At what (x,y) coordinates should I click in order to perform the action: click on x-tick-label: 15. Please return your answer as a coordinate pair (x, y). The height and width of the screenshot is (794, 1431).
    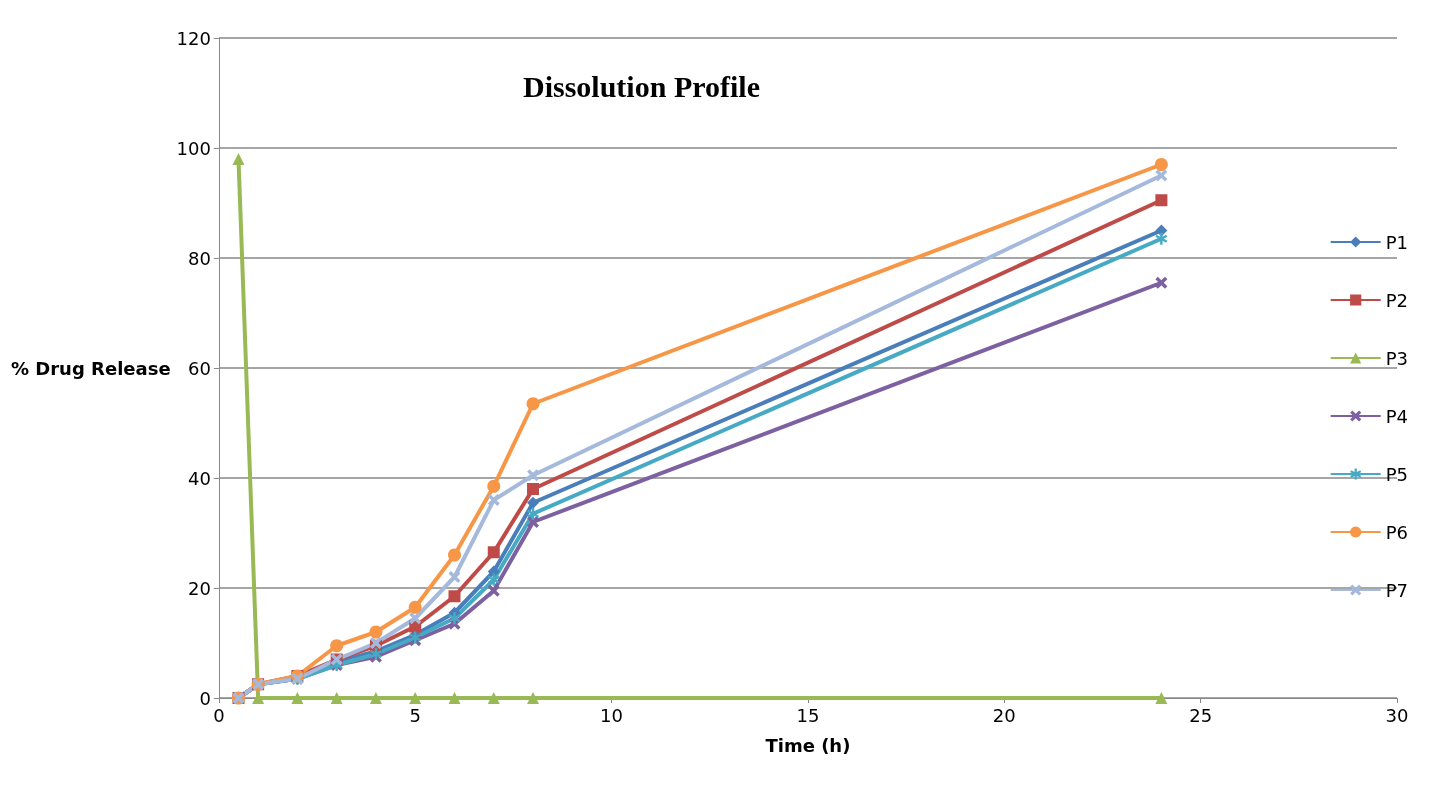
    Looking at the image, I should click on (808, 715).